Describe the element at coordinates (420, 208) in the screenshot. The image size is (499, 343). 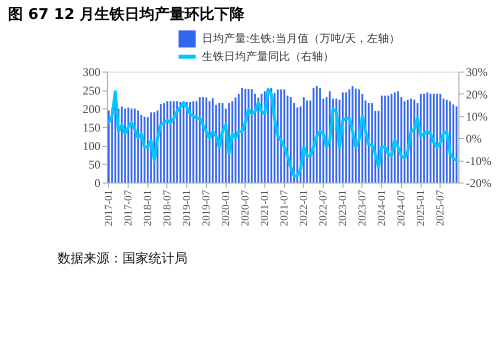
I see `x-tick-label: 2025-01` at that location.